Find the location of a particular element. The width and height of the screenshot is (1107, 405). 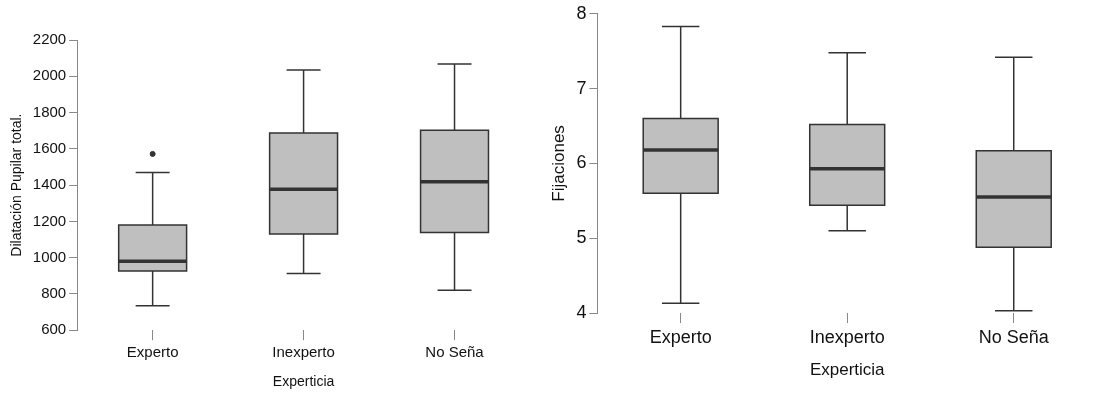

y-tick-label: 5 is located at coordinates (581, 237).